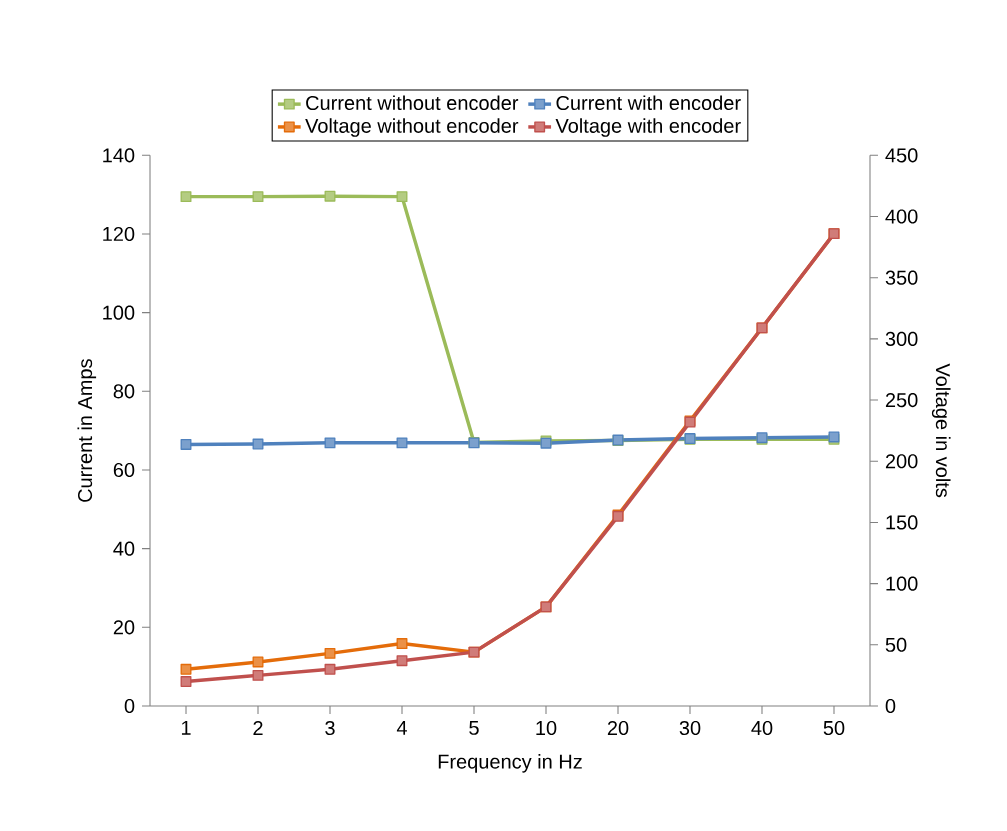 This screenshot has height=831, width=1007. What do you see at coordinates (901, 277) in the screenshot?
I see `y2-tick-label: 350` at bounding box center [901, 277].